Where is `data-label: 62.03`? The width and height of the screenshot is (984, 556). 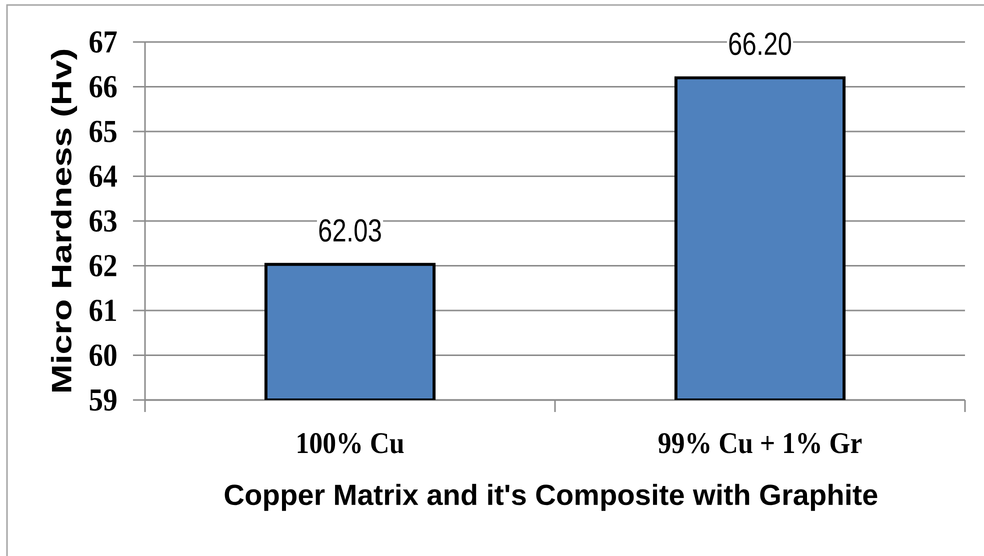
data-label: 62.03 is located at coordinates (350, 230).